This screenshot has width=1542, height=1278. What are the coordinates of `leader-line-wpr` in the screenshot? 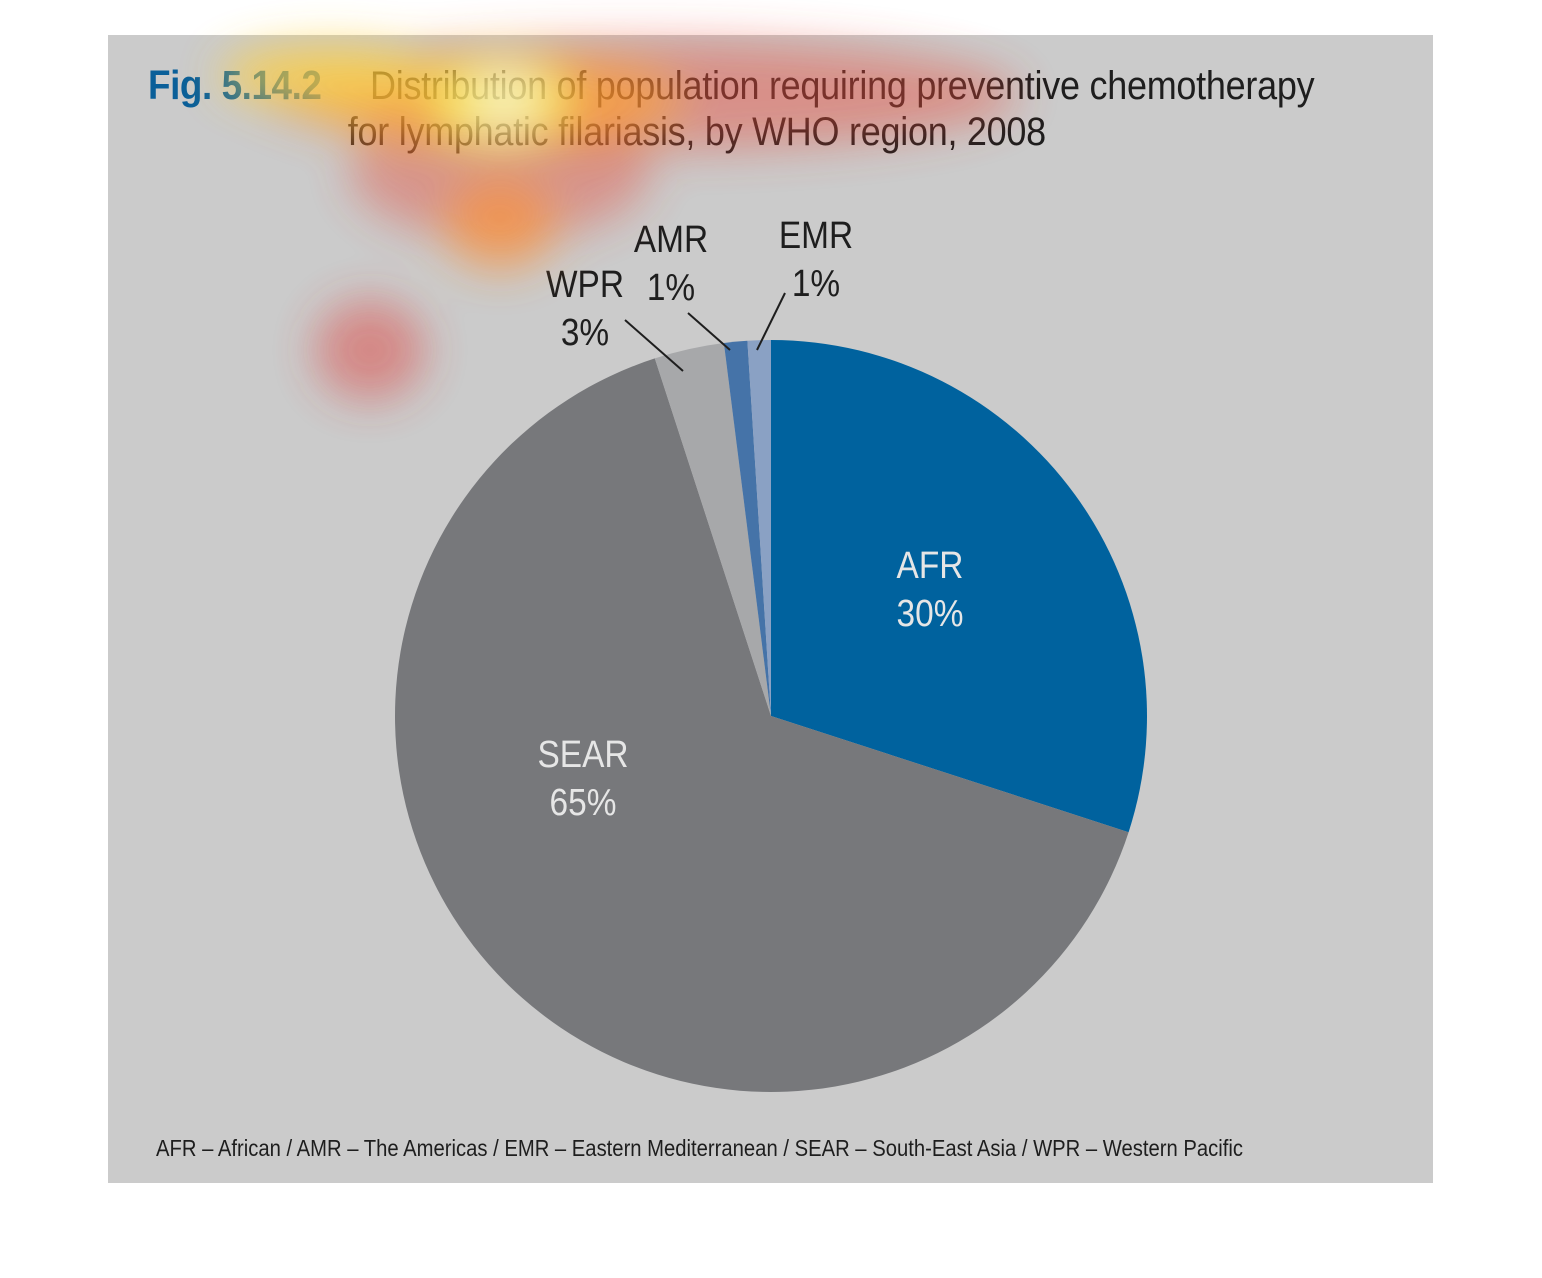 It's located at (654, 345).